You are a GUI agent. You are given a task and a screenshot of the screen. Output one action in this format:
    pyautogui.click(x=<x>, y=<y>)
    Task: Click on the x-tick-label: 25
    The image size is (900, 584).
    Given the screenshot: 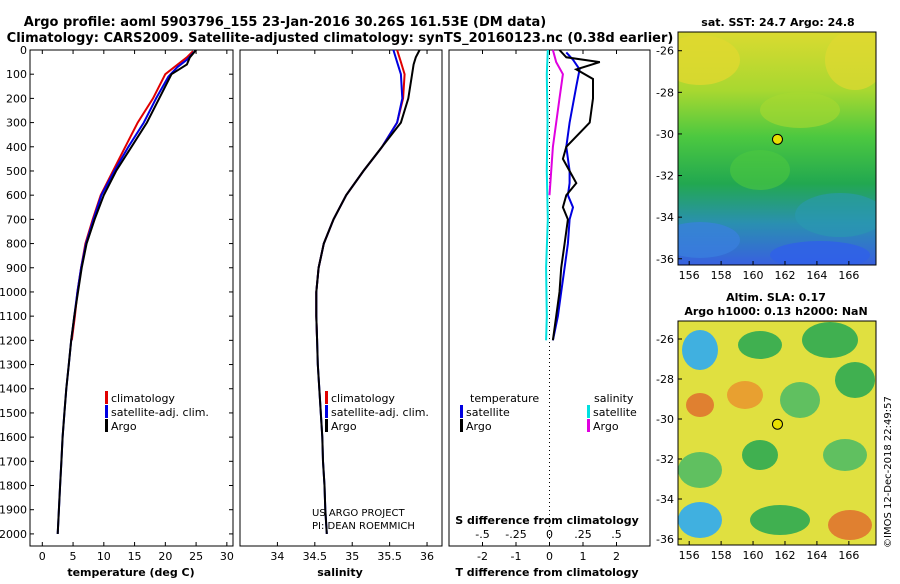 What is the action you would take?
    pyautogui.click(x=196, y=556)
    